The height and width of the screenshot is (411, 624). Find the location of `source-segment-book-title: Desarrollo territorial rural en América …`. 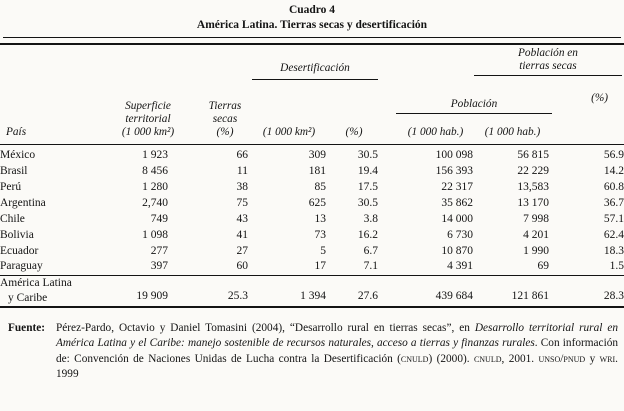

source-segment-book-title: Desarrollo territorial rural en América … is located at coordinates (337, 335).